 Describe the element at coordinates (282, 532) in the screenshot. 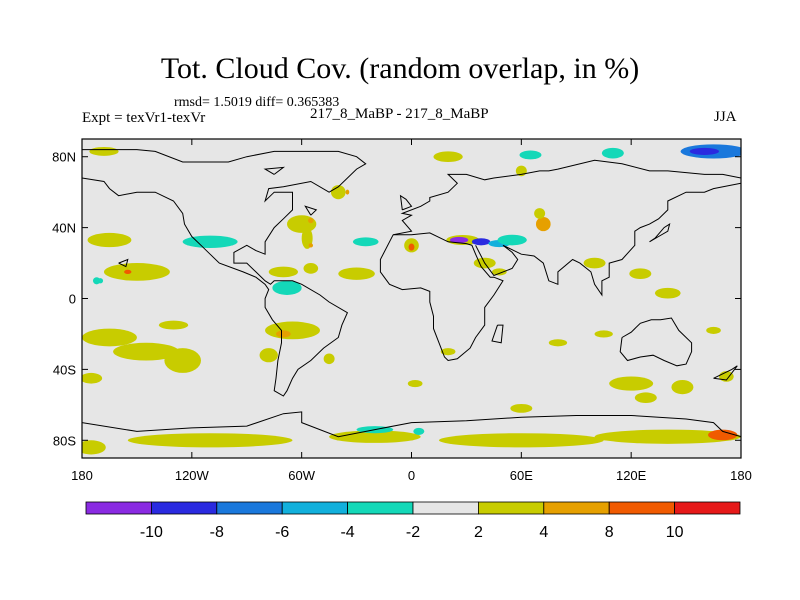

I see `colorbar-label-2: -6` at that location.